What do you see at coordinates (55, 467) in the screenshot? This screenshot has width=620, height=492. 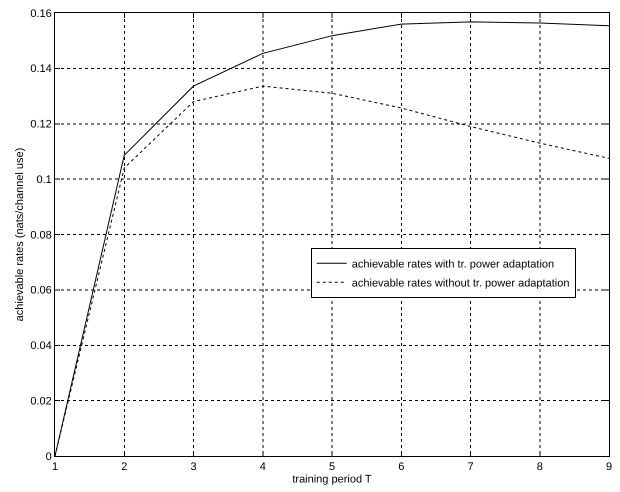 I see `x-tick-label: 1` at bounding box center [55, 467].